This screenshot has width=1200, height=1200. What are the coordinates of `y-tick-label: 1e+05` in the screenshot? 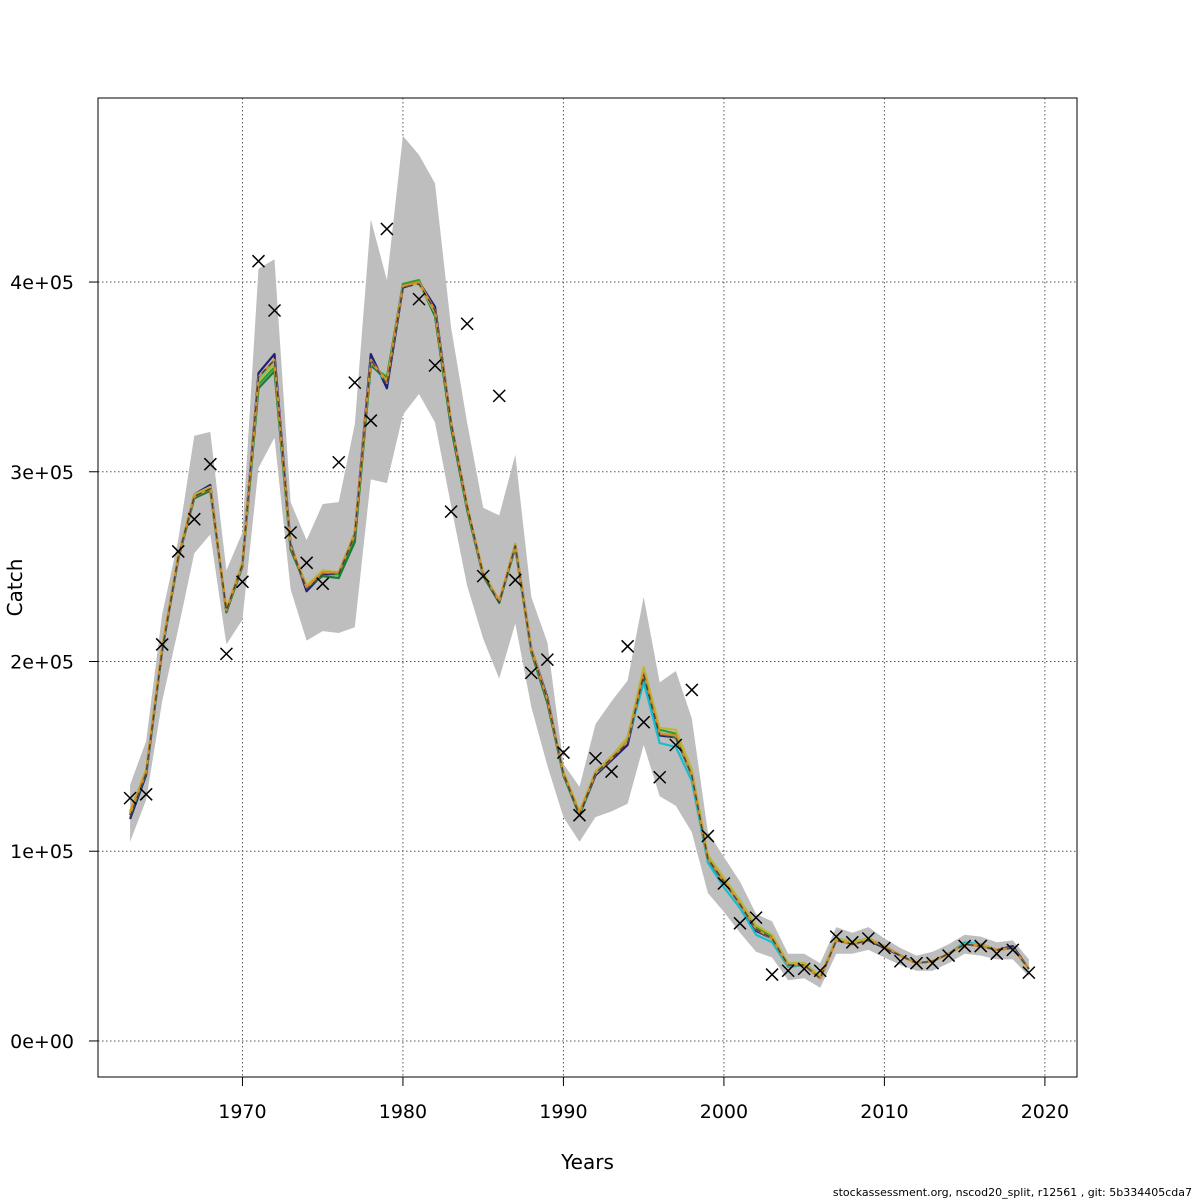 It's located at (42, 852).